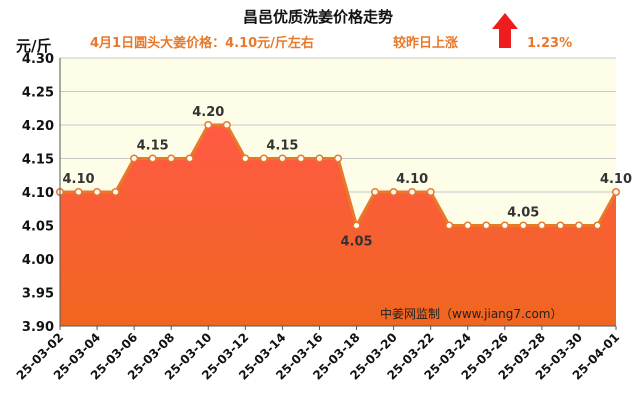 Image resolution: width=637 pixels, height=411 pixels. I want to click on up-arrow-icon, so click(505, 30).